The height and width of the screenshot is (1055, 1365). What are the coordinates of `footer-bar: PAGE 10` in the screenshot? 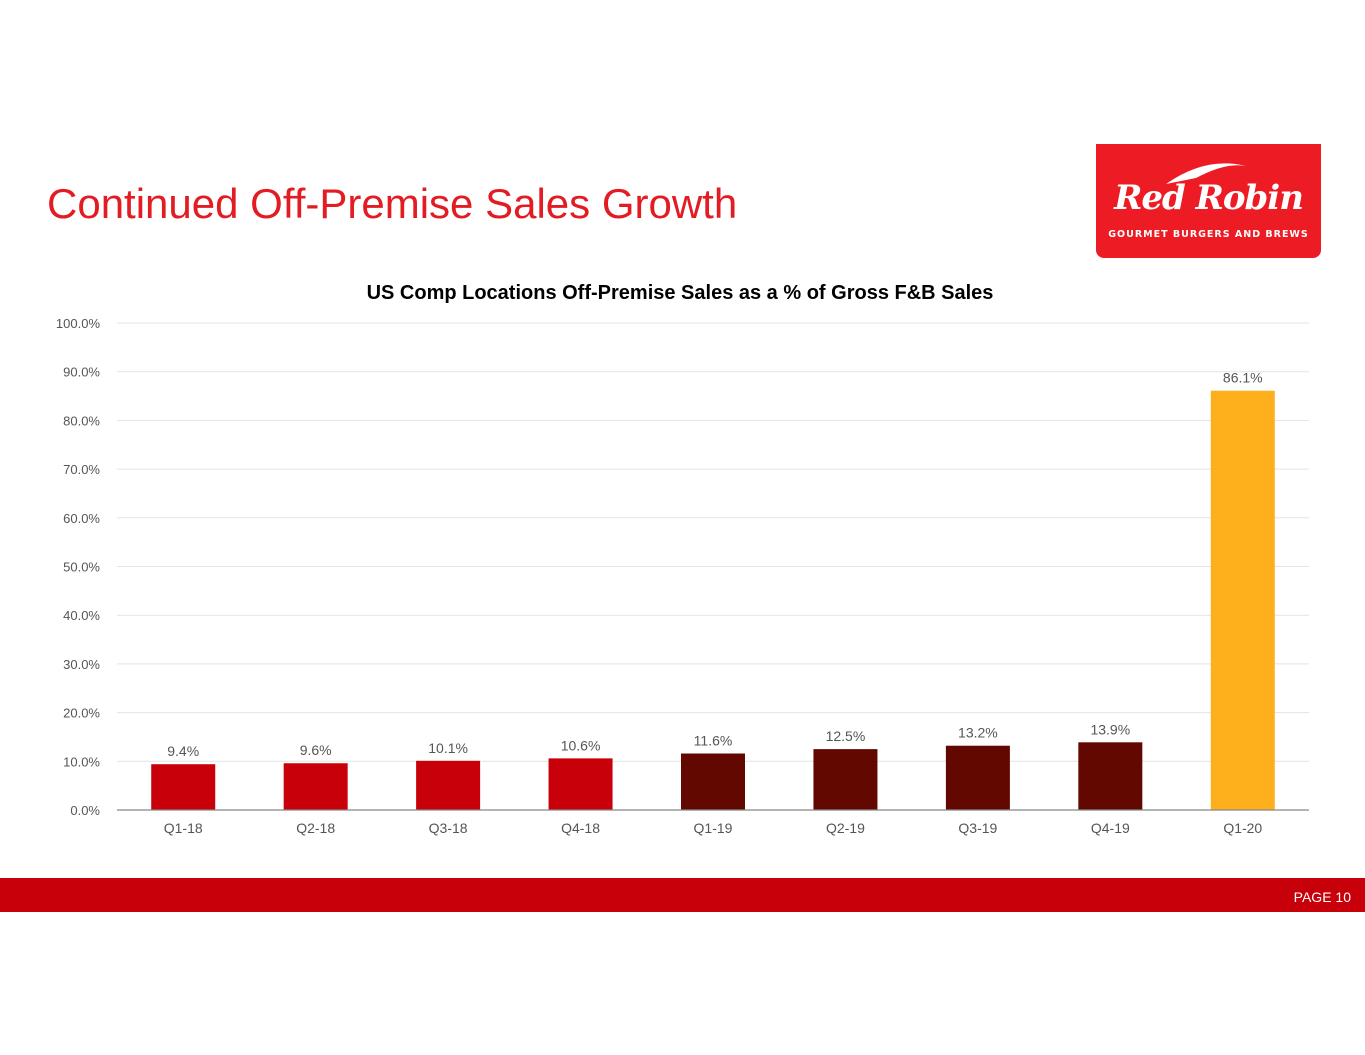 It's located at (682, 895).